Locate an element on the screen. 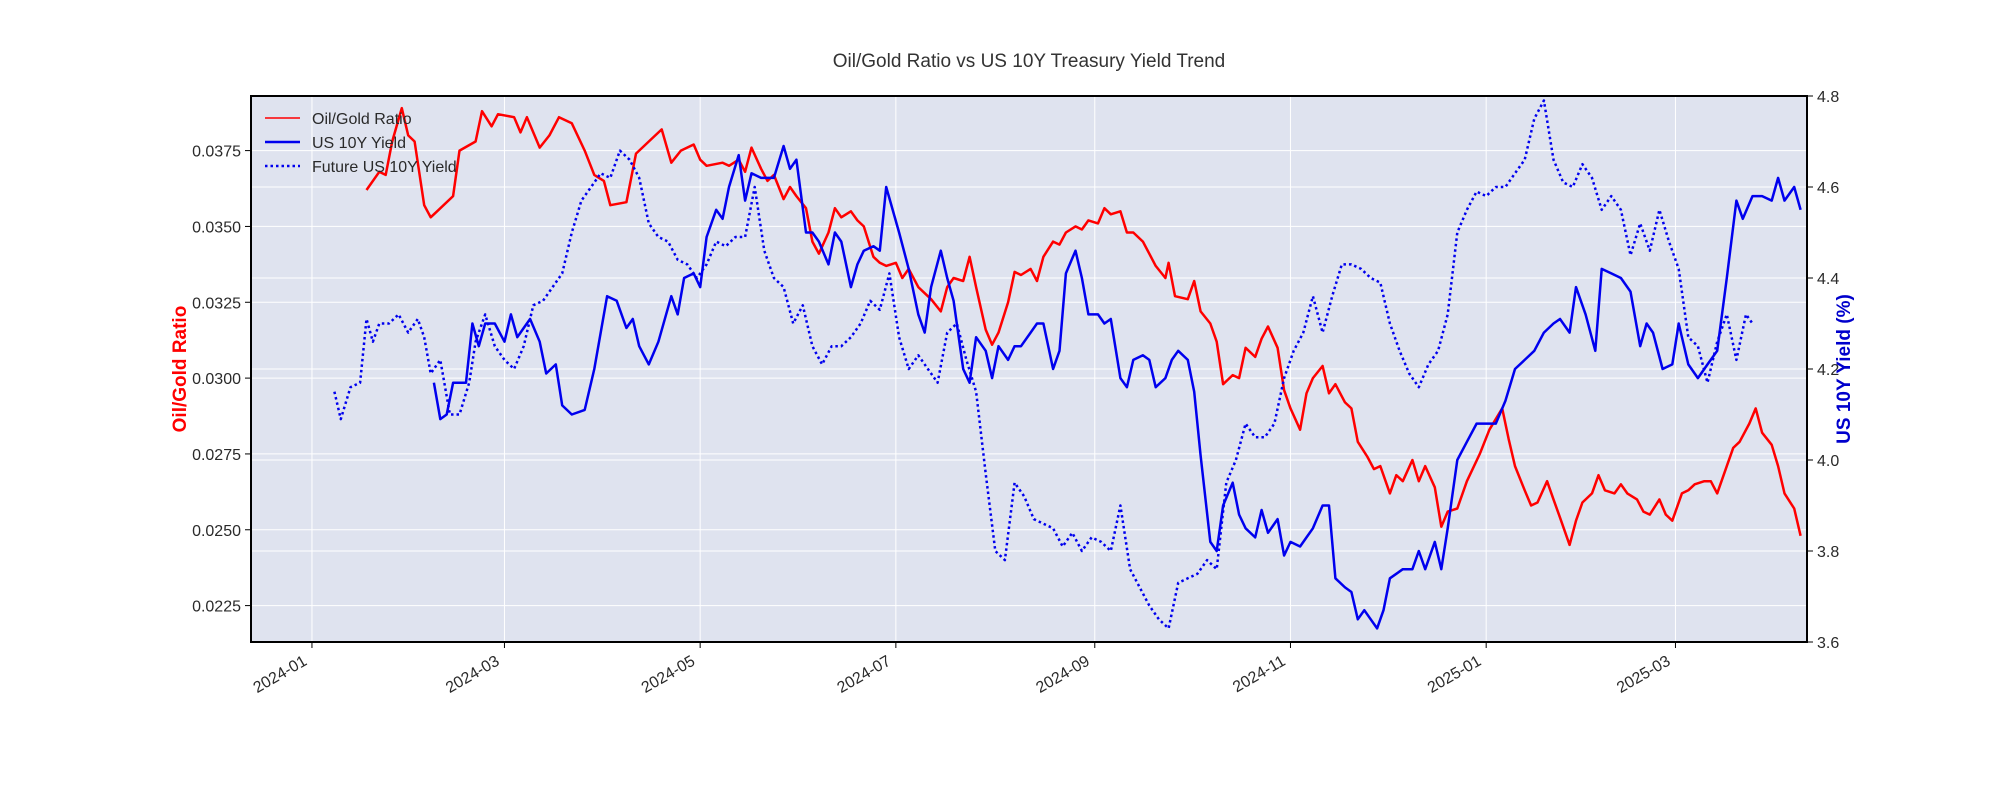 The width and height of the screenshot is (2000, 800). y-axis-right-label: US 10Y Yield (%) is located at coordinates (1844, 369).